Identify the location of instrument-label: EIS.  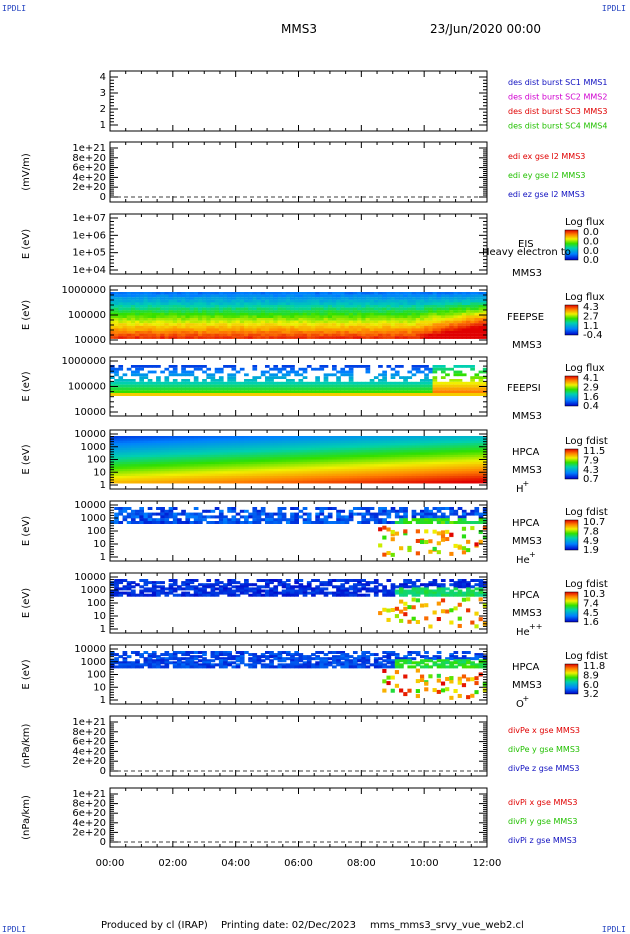
(526, 244).